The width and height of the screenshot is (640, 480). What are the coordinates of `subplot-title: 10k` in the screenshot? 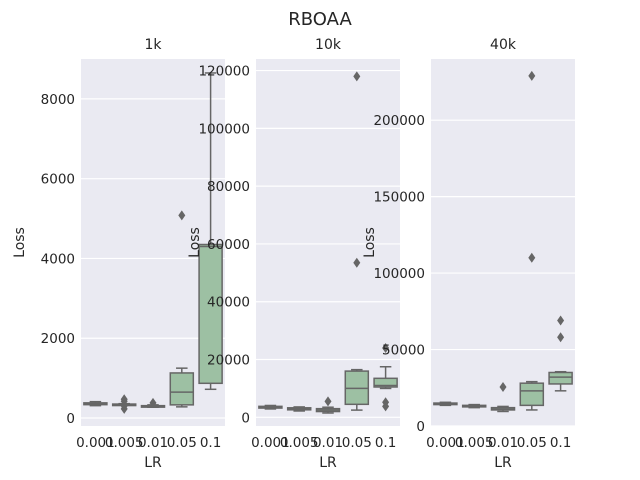 It's located at (328, 45).